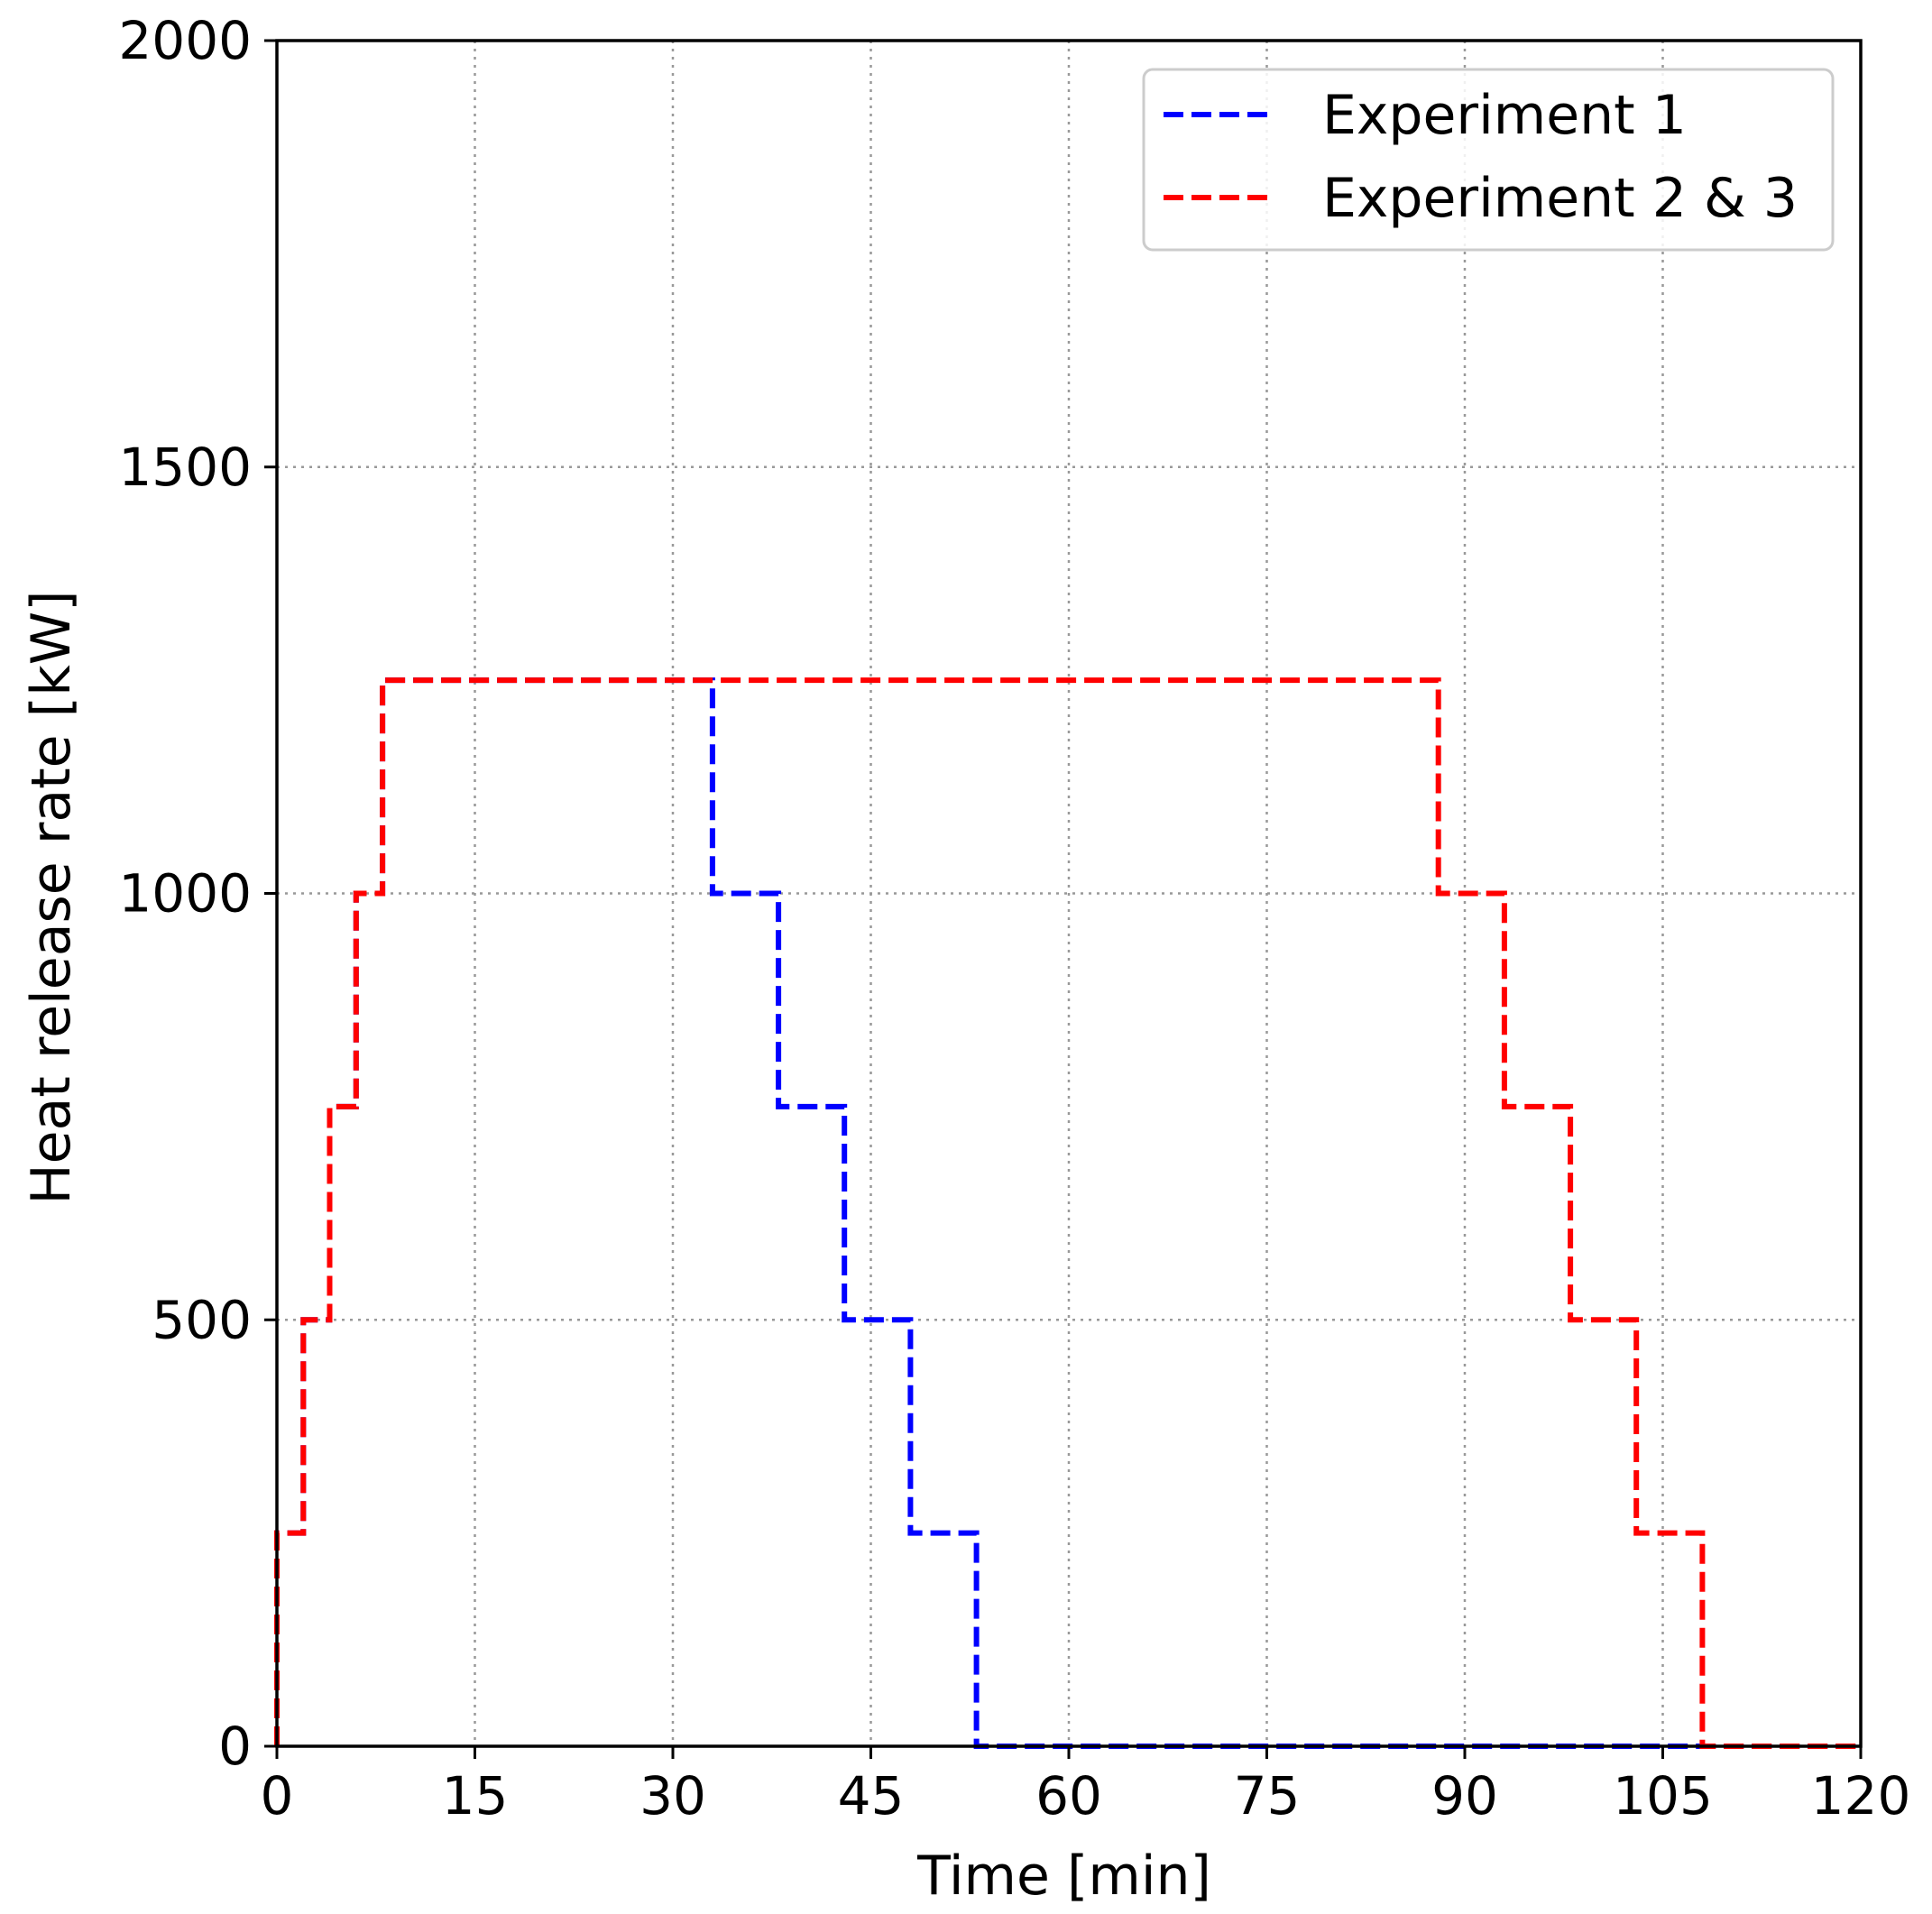  What do you see at coordinates (1063, 1877) in the screenshot?
I see `x-axis-title: Time [min]` at bounding box center [1063, 1877].